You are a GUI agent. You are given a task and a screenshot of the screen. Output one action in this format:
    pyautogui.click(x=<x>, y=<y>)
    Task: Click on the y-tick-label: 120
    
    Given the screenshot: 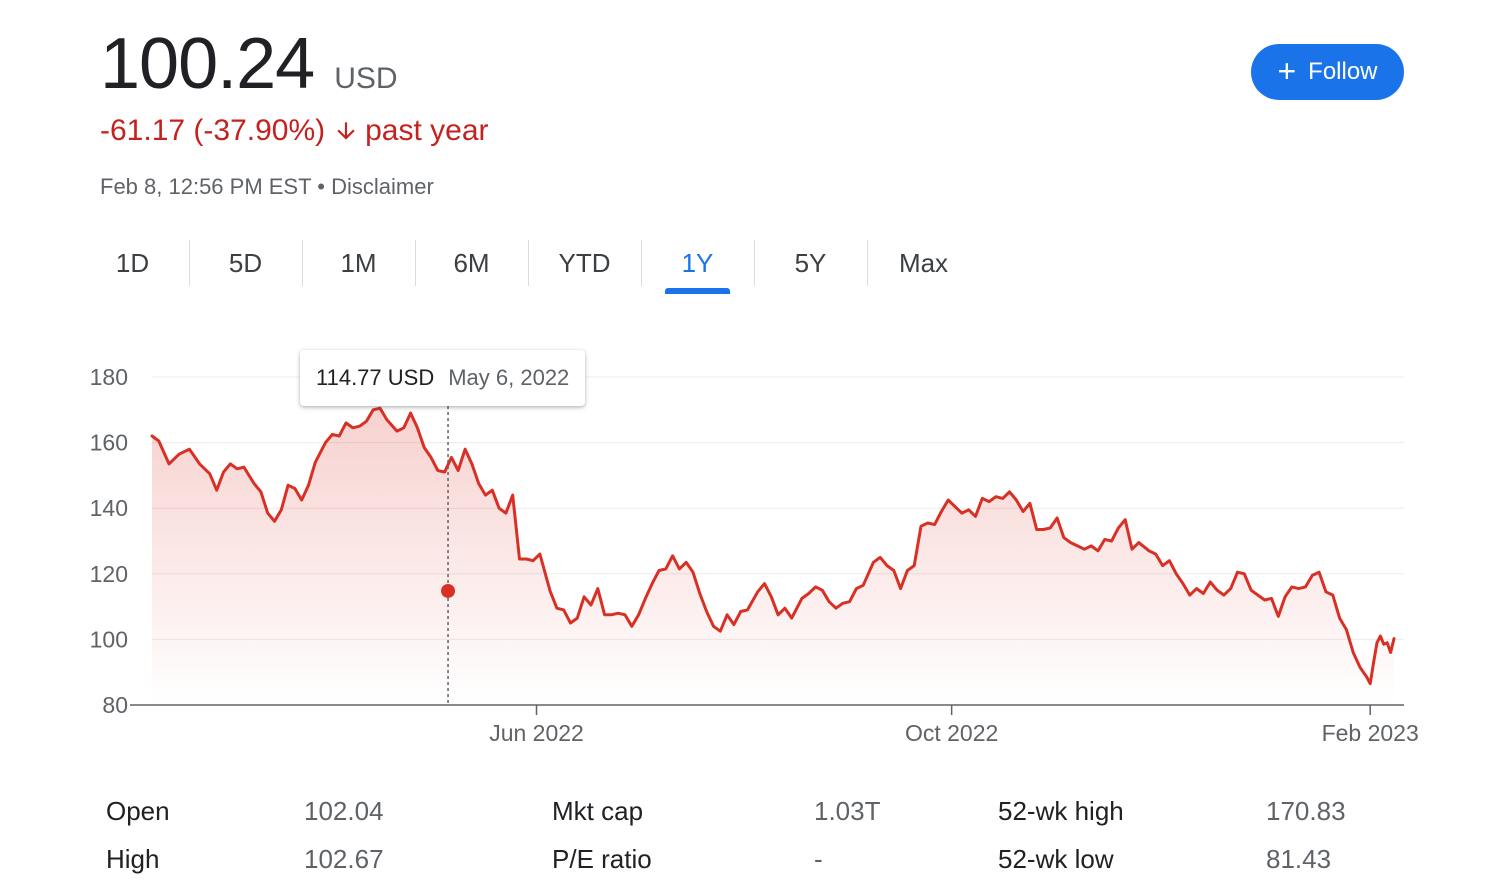 What is the action you would take?
    pyautogui.click(x=109, y=574)
    